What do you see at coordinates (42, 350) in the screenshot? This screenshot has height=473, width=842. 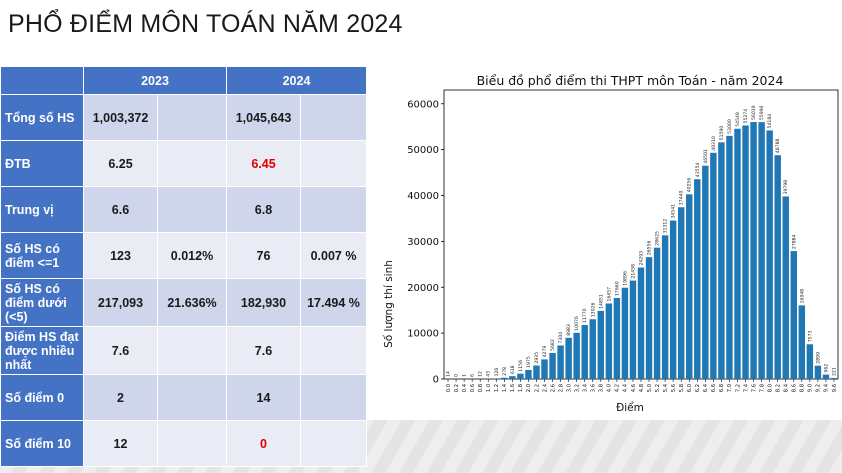 I see `row-label: Điểm HS đạt được nhiều nhất` at bounding box center [42, 350].